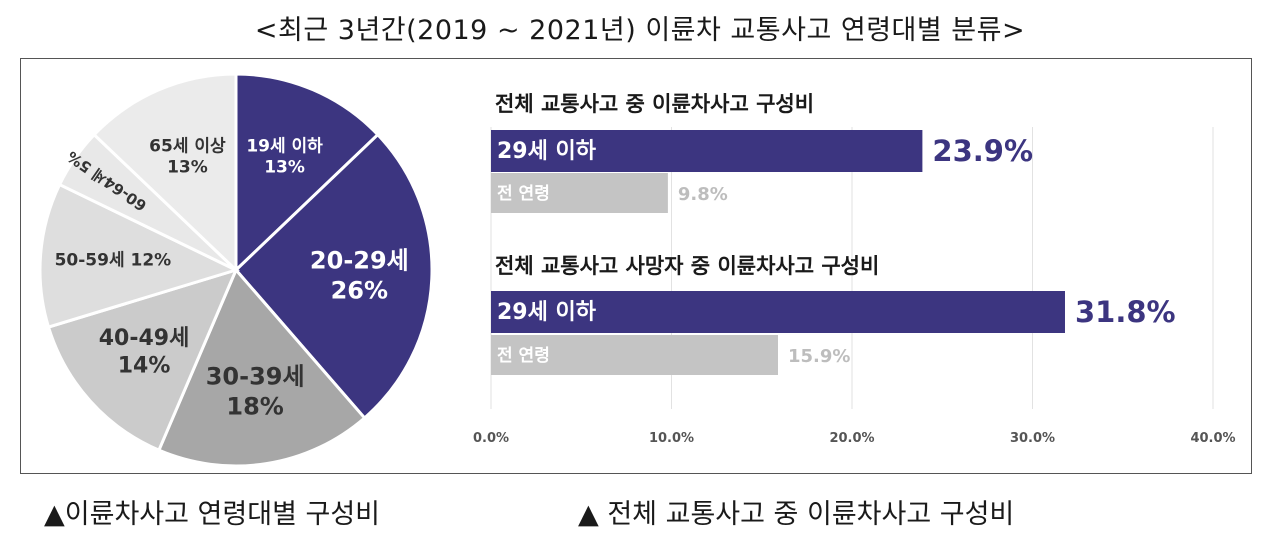 Image resolution: width=1280 pixels, height=550 pixels. I want to click on pie-label: 30-39세, so click(255, 377).